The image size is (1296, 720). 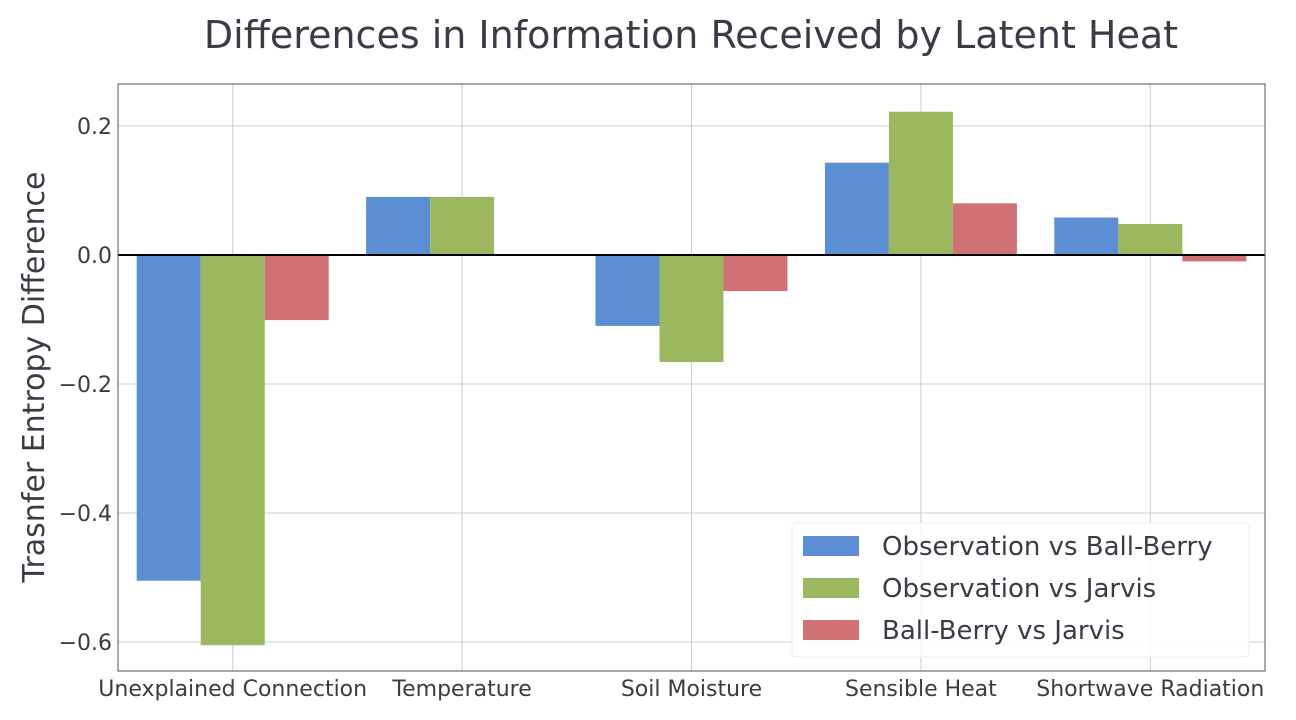 What do you see at coordinates (232, 689) in the screenshot?
I see `x-tick-label: Unexplained Connection` at bounding box center [232, 689].